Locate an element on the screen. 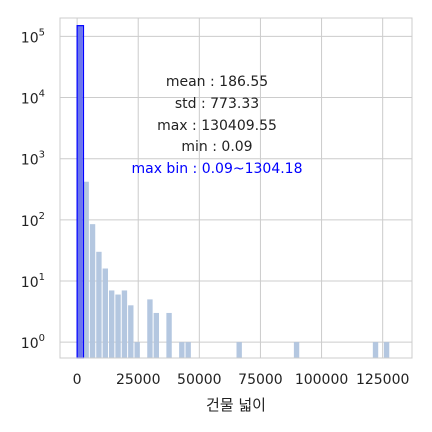 Image resolution: width=432 pixels, height=432 pixels. x-tick-label-3: 75000 is located at coordinates (260, 380).